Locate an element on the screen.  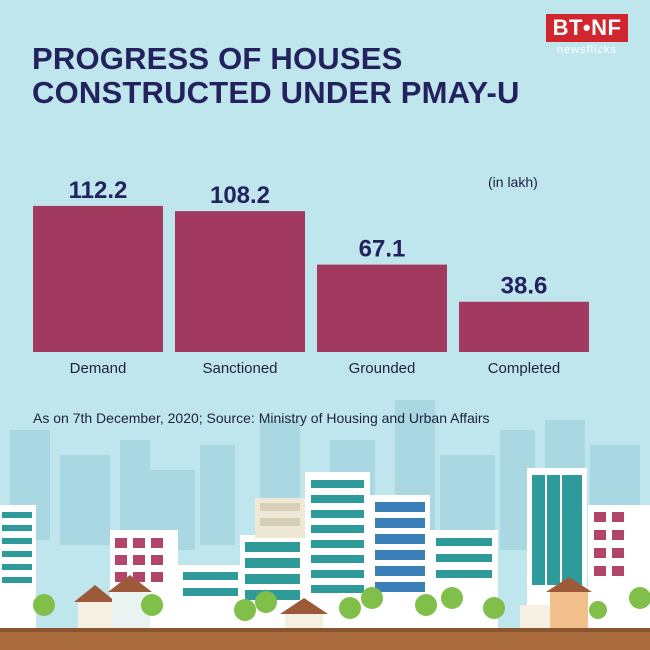
logo-badge: BT•NF is located at coordinates (587, 28).